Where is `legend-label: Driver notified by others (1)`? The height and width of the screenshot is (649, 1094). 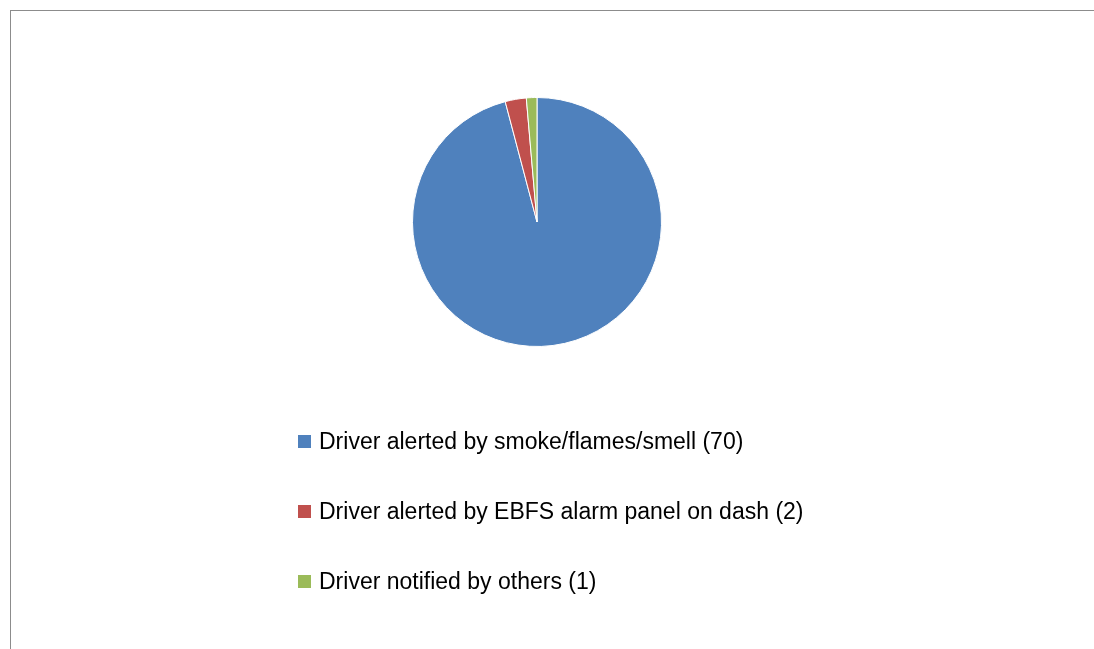 legend-label: Driver notified by others (1) is located at coordinates (458, 581).